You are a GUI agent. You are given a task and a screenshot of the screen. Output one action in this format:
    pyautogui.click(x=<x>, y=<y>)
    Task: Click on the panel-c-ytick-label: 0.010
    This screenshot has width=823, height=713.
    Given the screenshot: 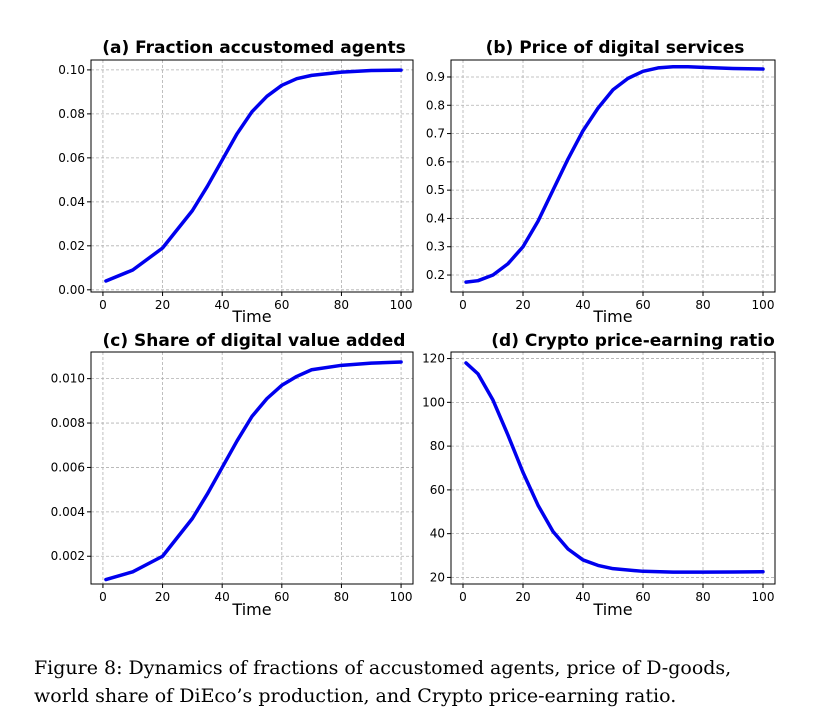 What is the action you would take?
    pyautogui.click(x=68, y=379)
    